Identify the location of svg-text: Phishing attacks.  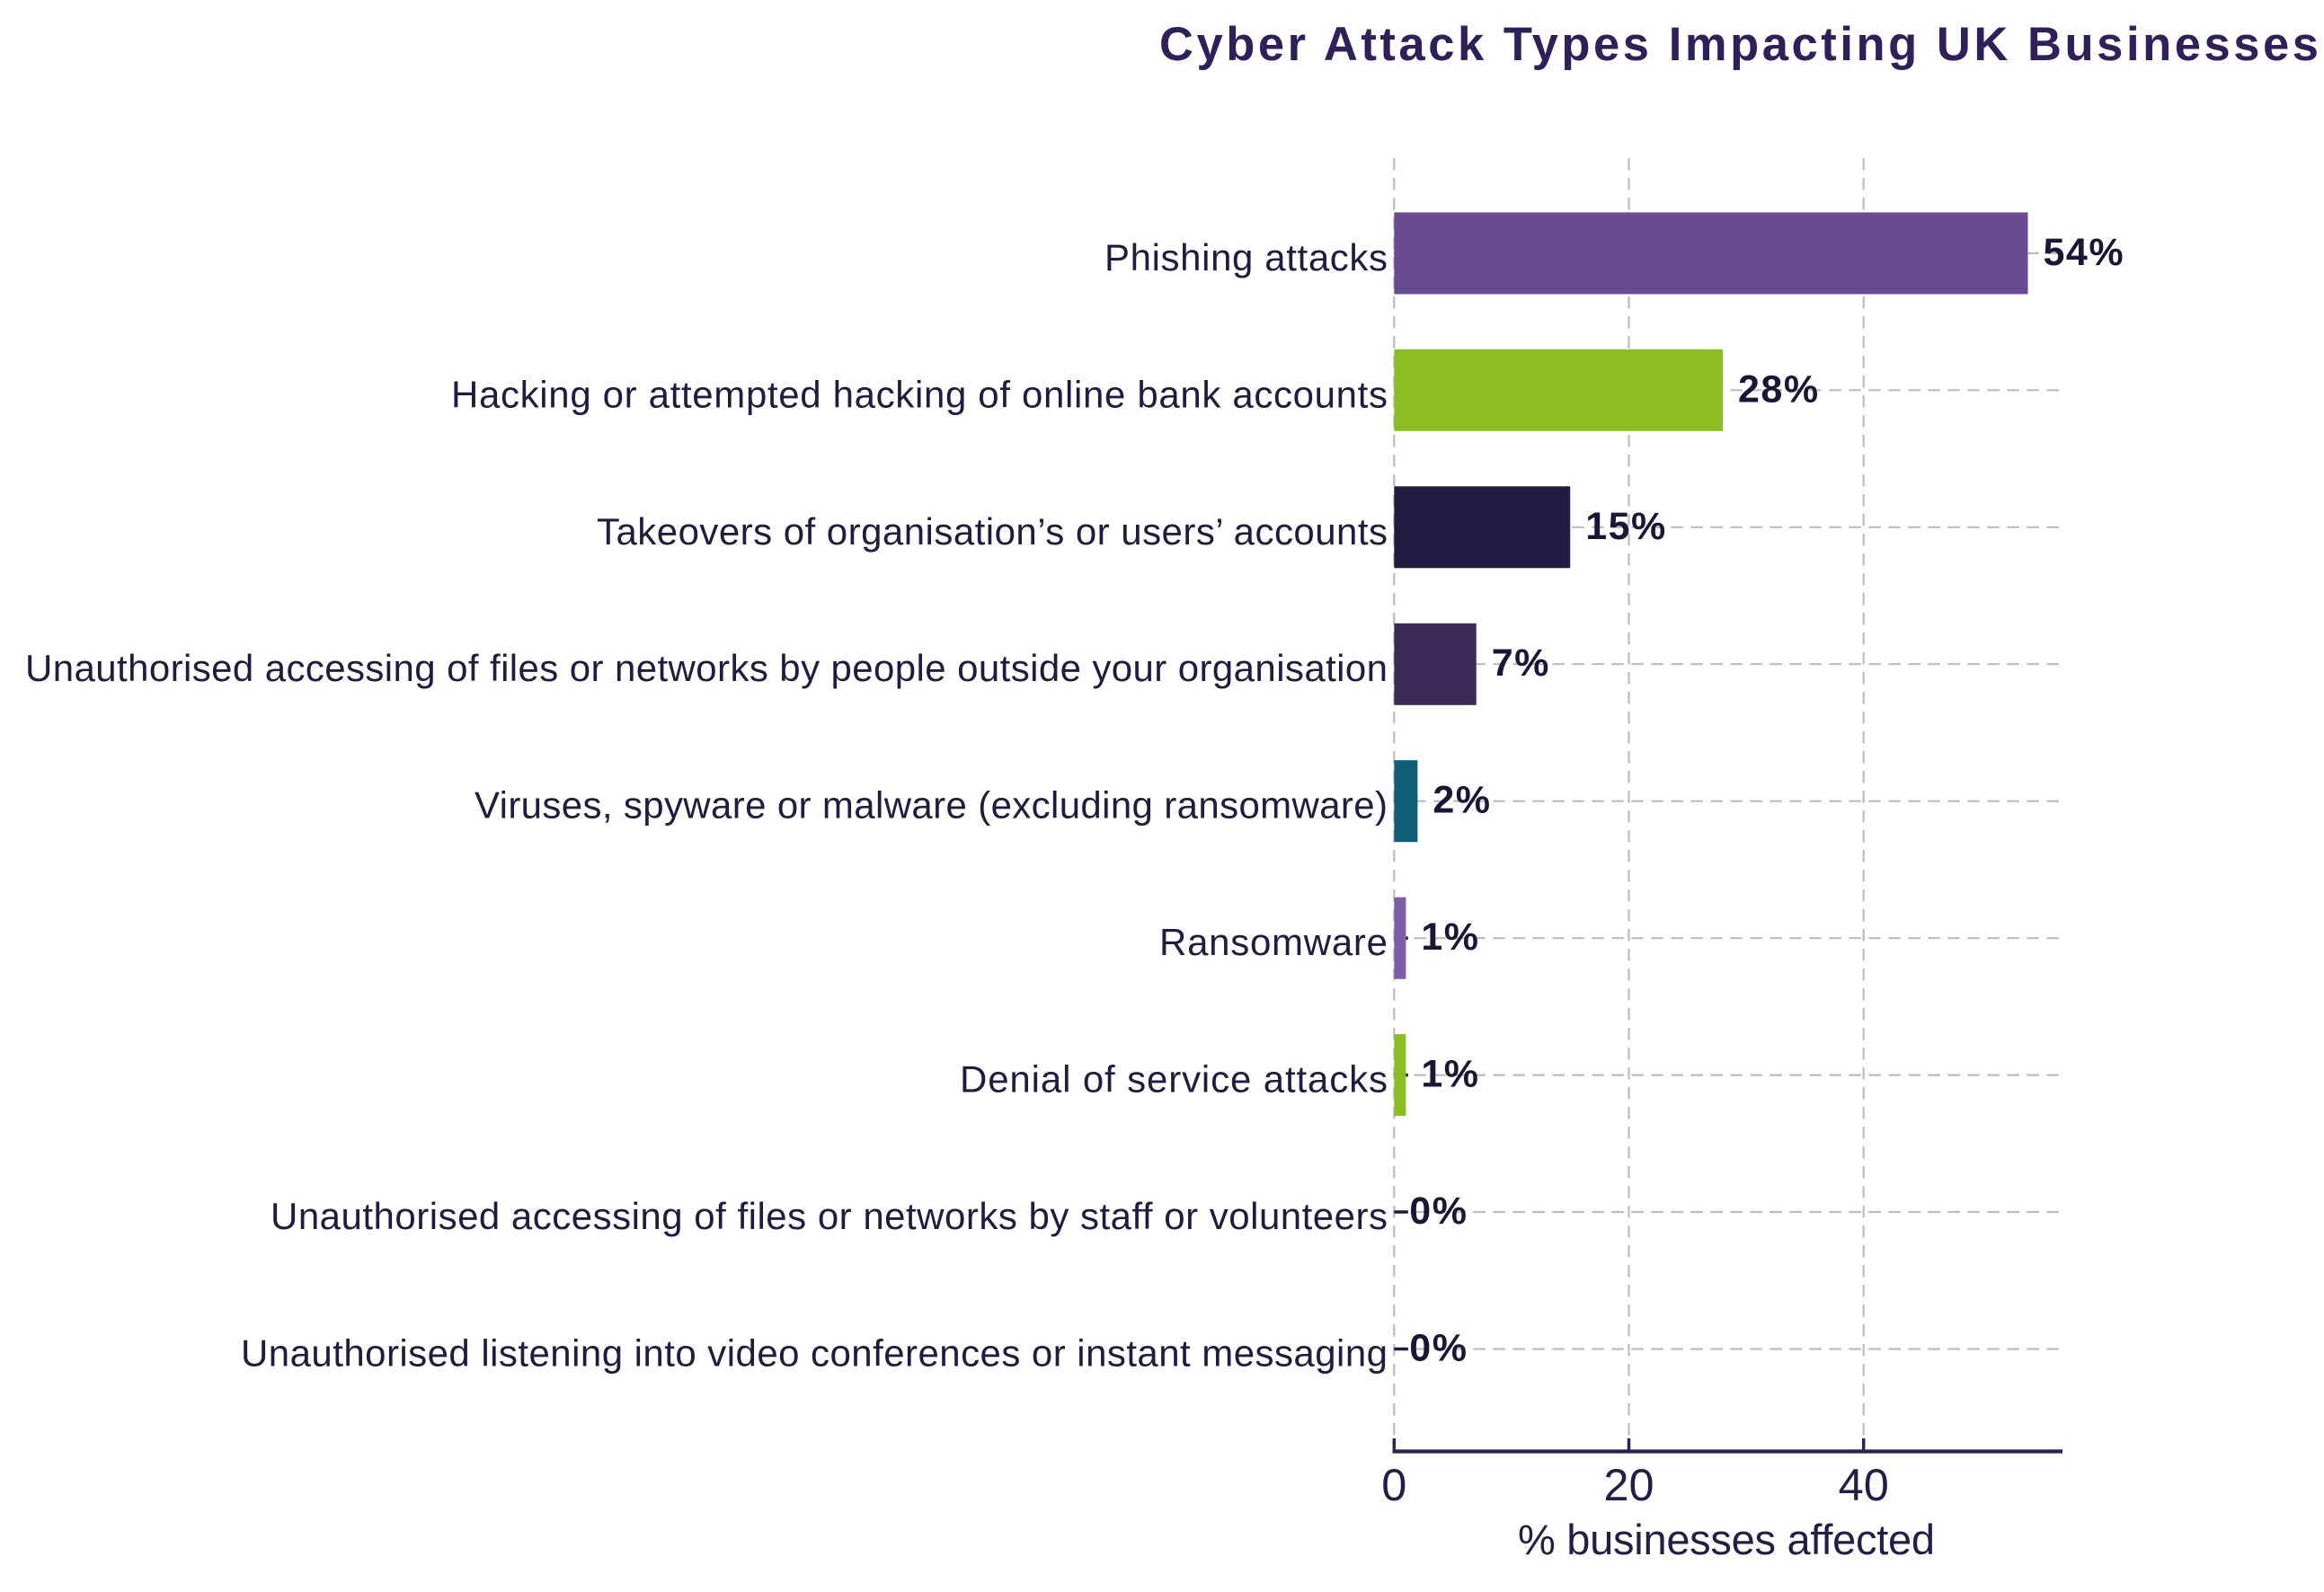
(1246, 257).